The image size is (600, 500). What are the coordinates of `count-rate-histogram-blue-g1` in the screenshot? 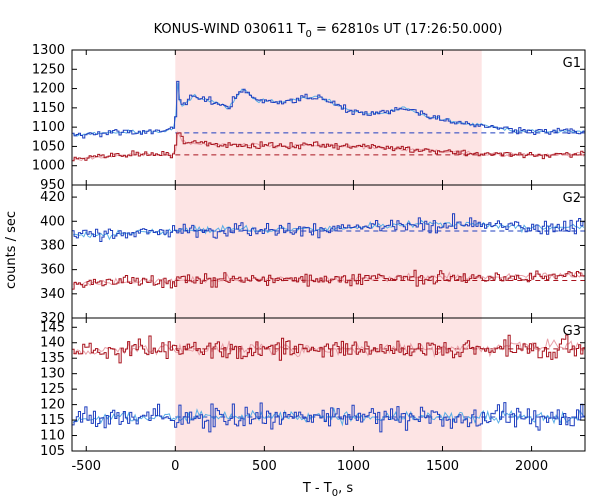 It's located at (328, 109).